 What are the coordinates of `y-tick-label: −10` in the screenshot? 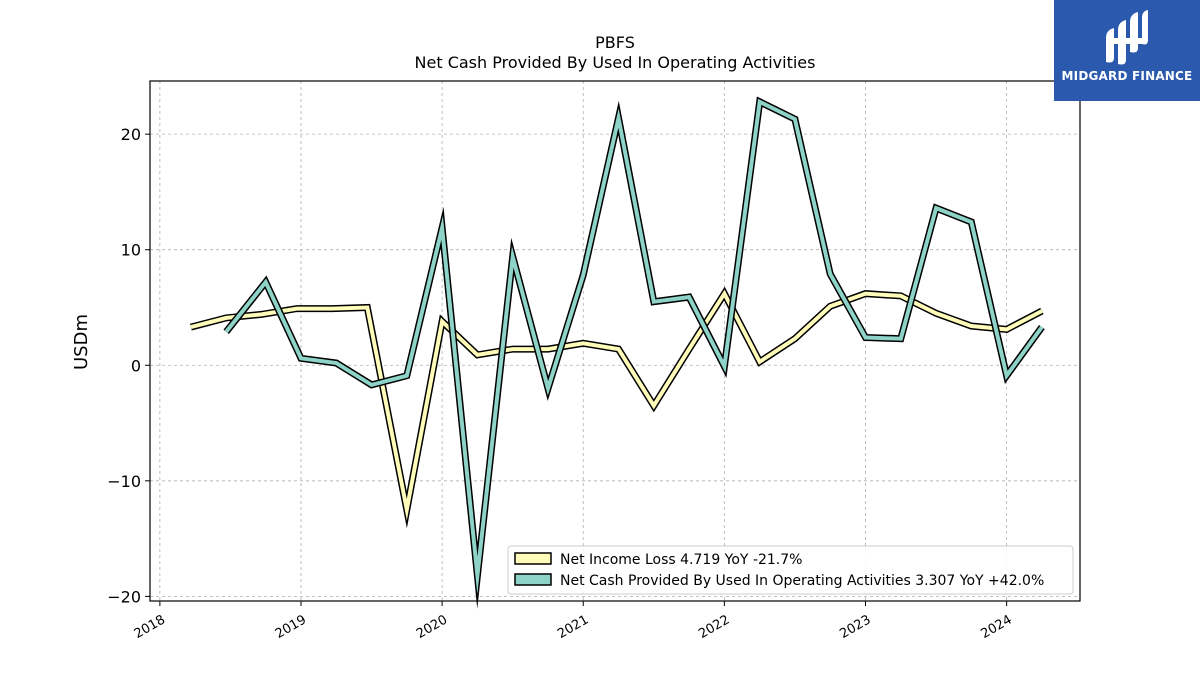 It's located at (124, 481).